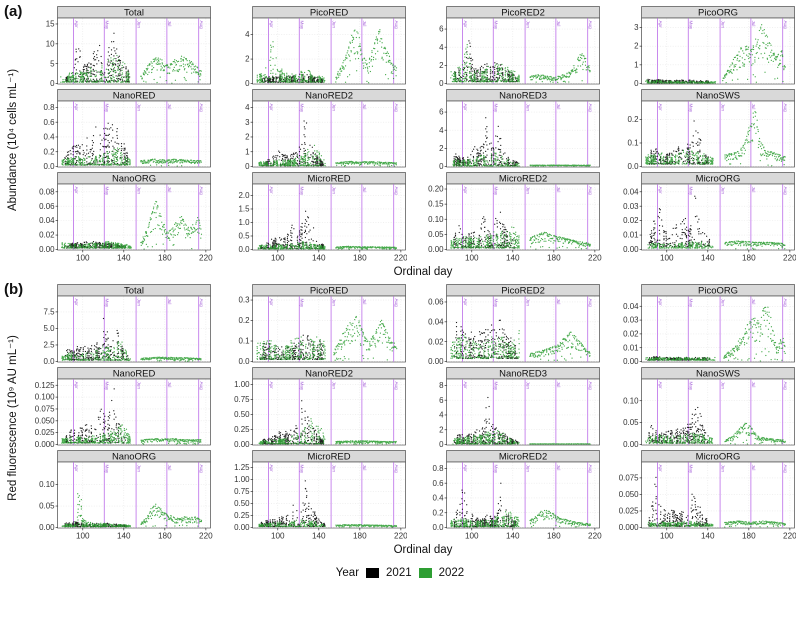 The image size is (800, 617). What do you see at coordinates (134, 373) in the screenshot?
I see `subplot-title: NanoRED` at bounding box center [134, 373].